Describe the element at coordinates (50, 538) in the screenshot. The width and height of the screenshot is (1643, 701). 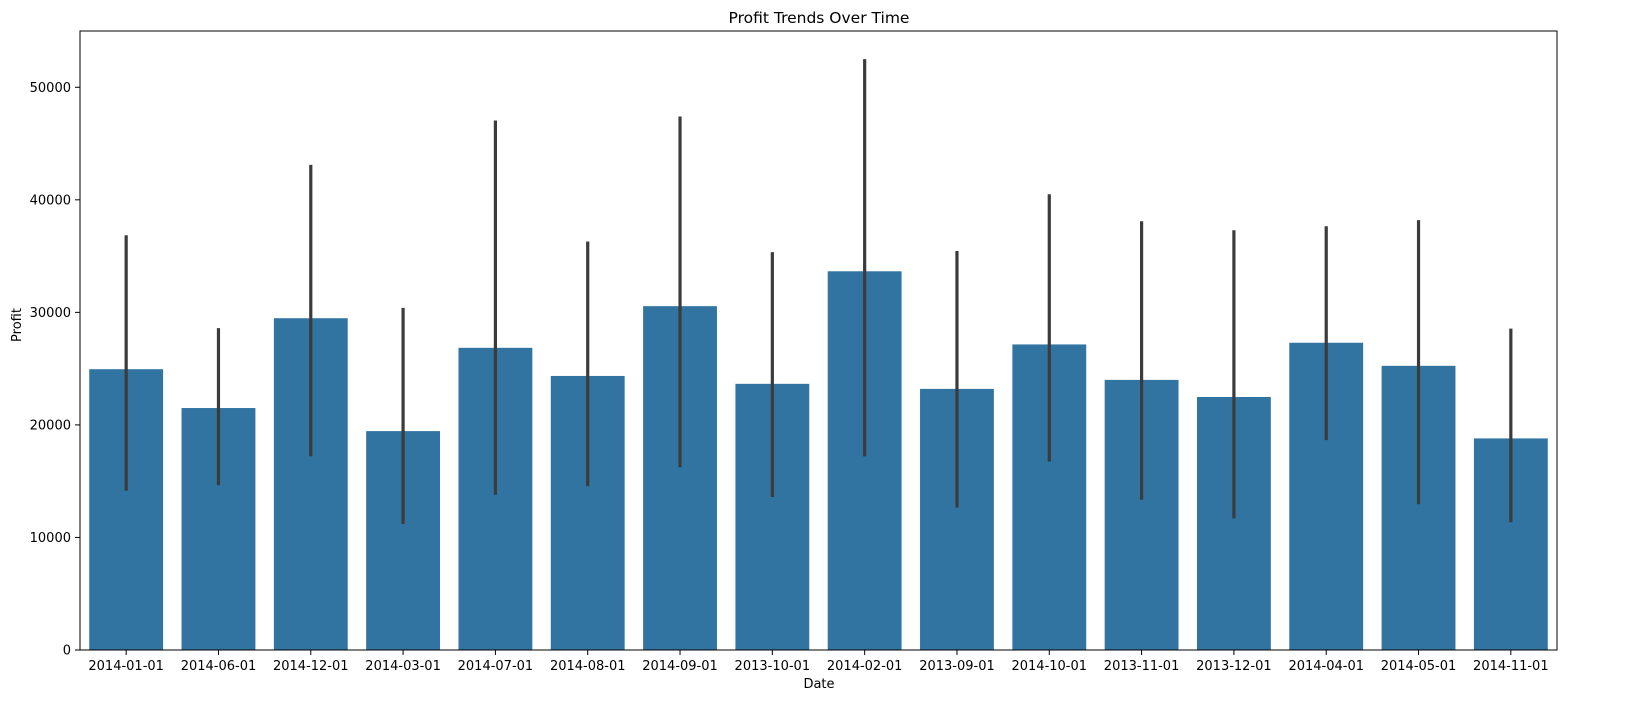
I see `y-tick-label: 10000` at that location.